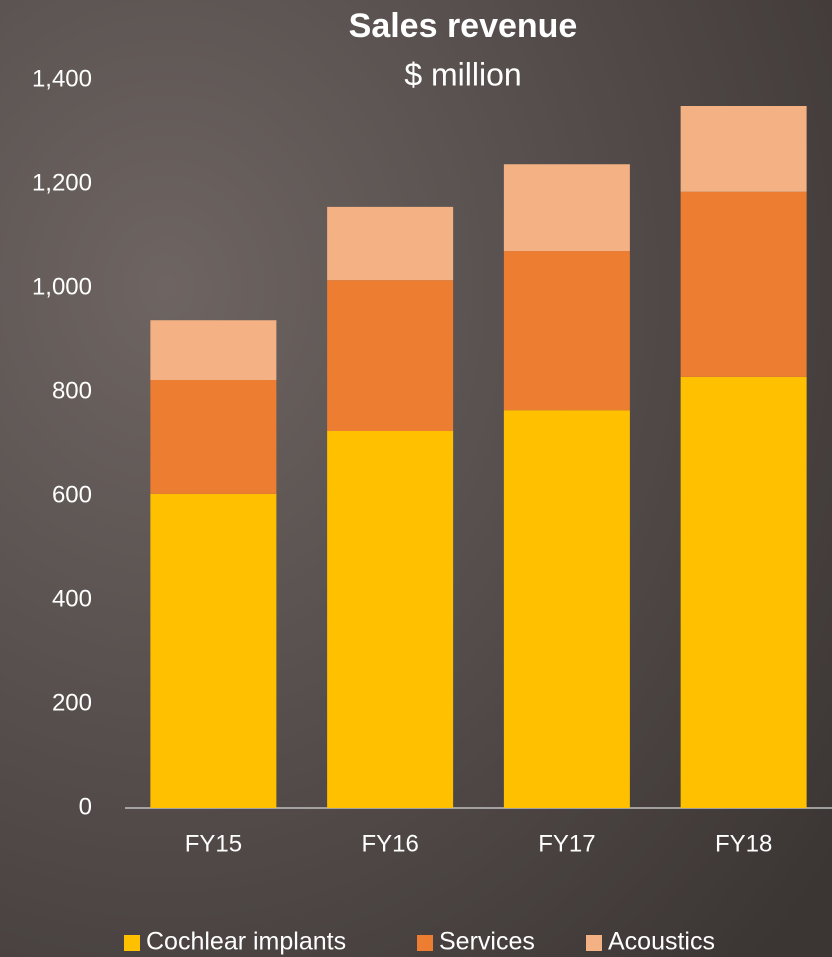 The height and width of the screenshot is (957, 832). What do you see at coordinates (72, 702) in the screenshot?
I see `y-tick-label: 200` at bounding box center [72, 702].